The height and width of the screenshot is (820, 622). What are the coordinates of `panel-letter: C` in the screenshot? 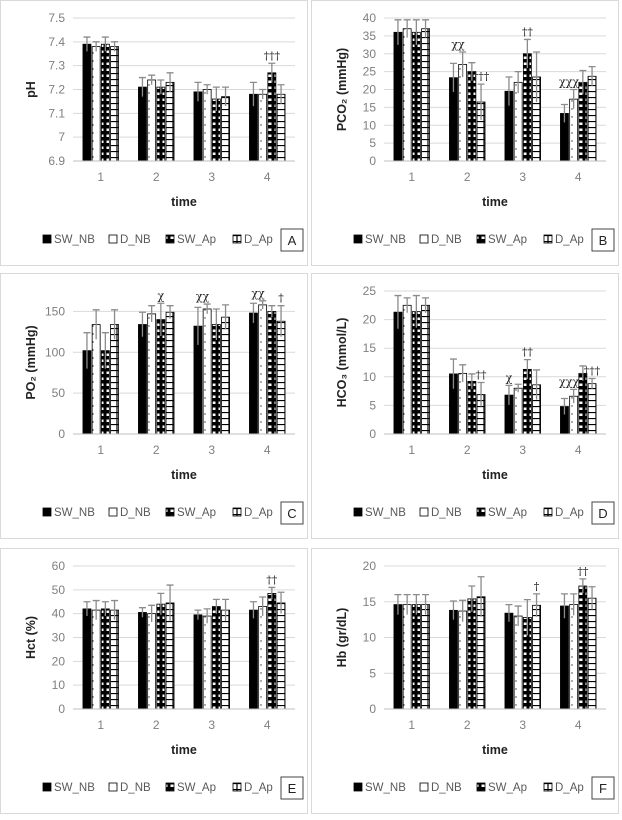 It's located at (291, 513).